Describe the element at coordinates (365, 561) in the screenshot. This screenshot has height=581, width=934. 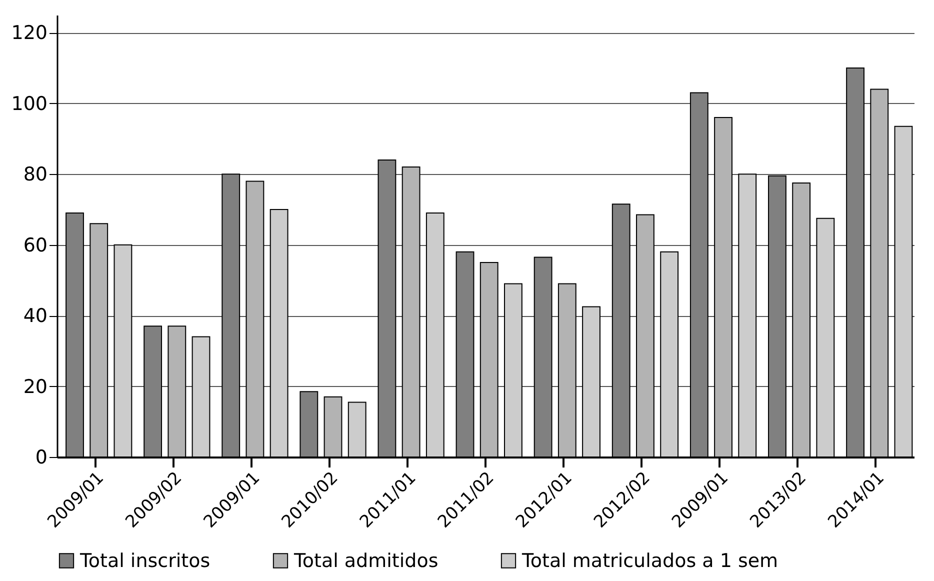
I see `legend-label: Total admitidos` at that location.